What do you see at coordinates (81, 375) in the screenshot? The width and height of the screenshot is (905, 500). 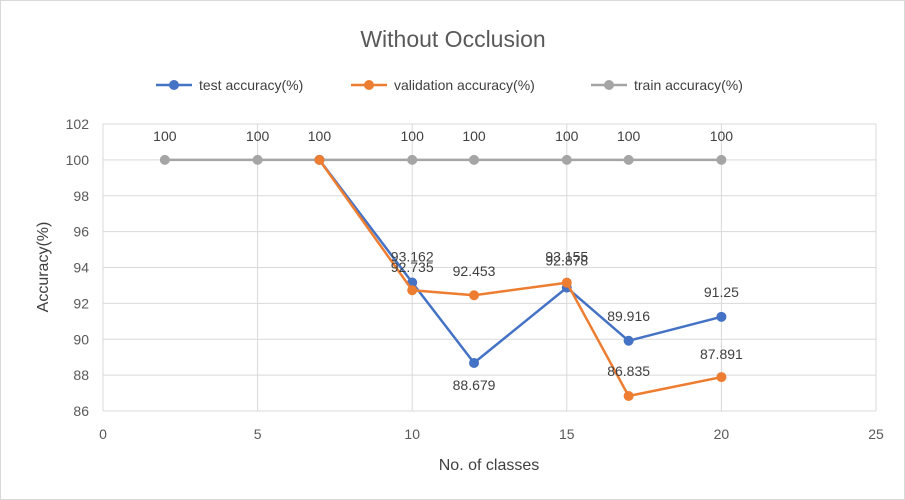 I see `y-tick-label: 88` at bounding box center [81, 375].